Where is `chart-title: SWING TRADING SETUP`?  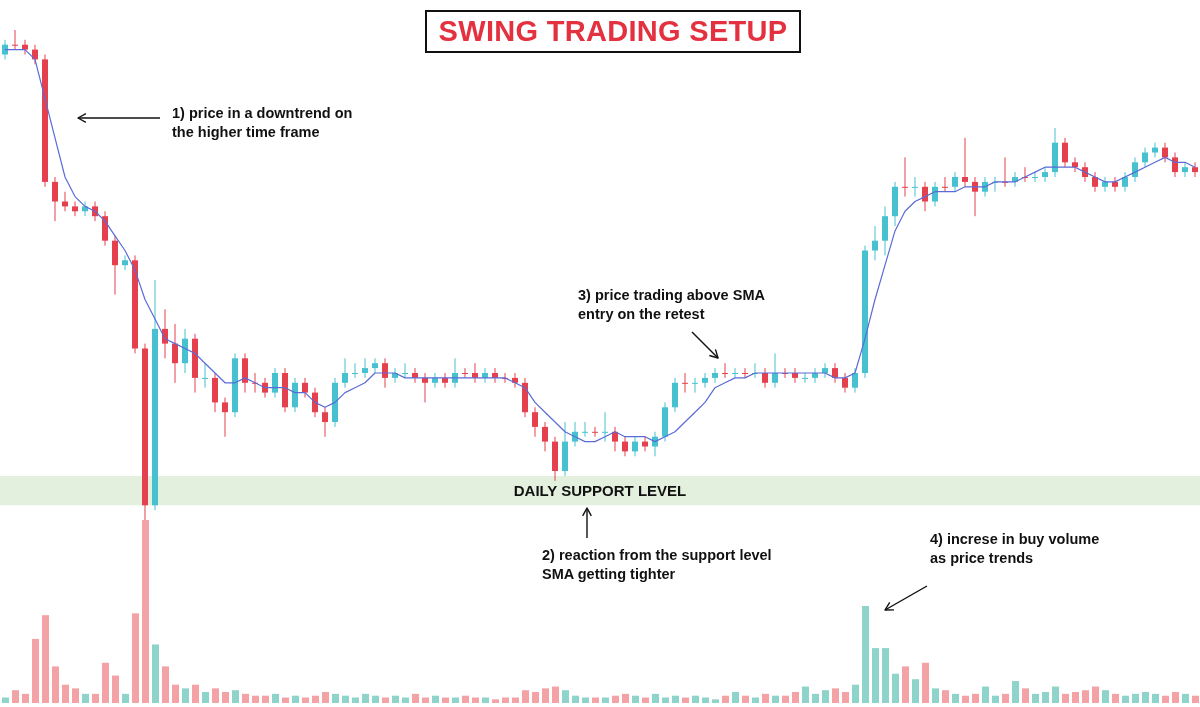
chart-title: SWING TRADING SETUP is located at coordinates (613, 31).